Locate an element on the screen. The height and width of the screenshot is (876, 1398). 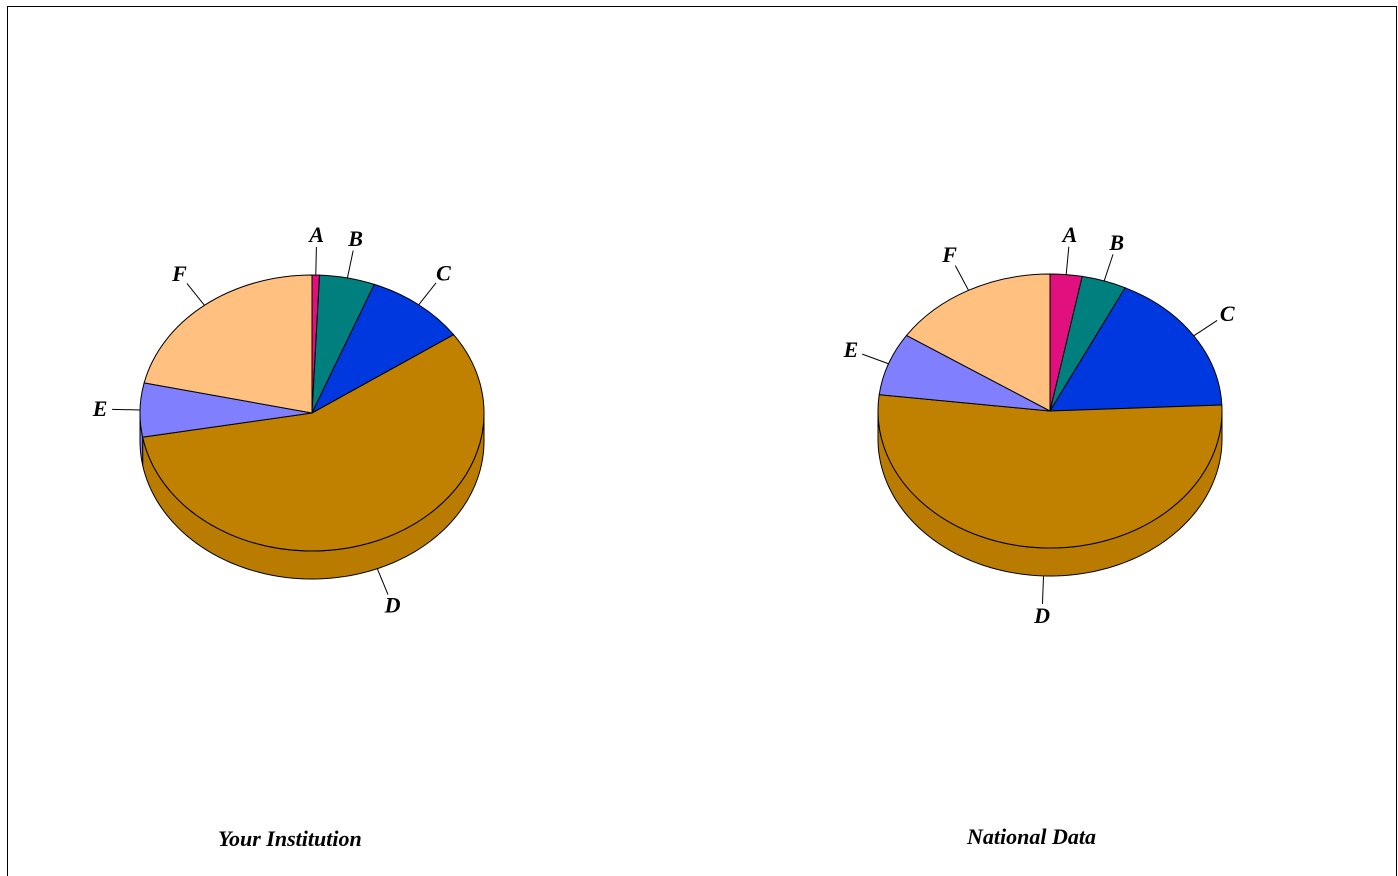
pie-1-label-D: D is located at coordinates (392, 605).